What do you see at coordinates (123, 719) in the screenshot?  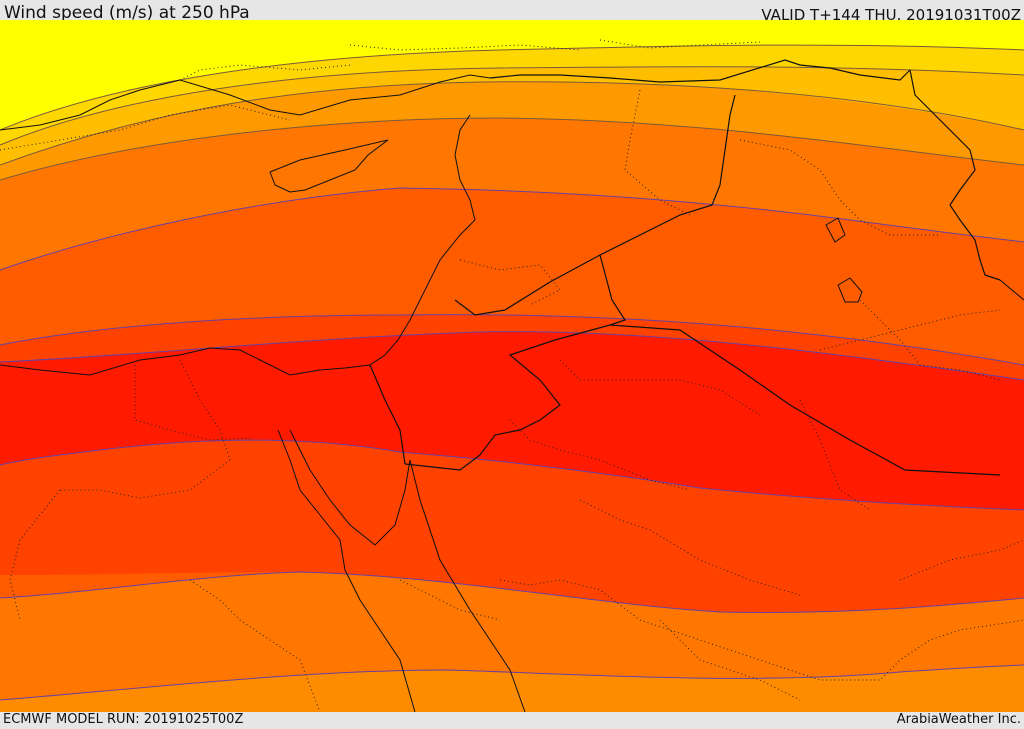 I see `model-run-label: ECMWF MODEL RUN: 20191025T00Z` at bounding box center [123, 719].